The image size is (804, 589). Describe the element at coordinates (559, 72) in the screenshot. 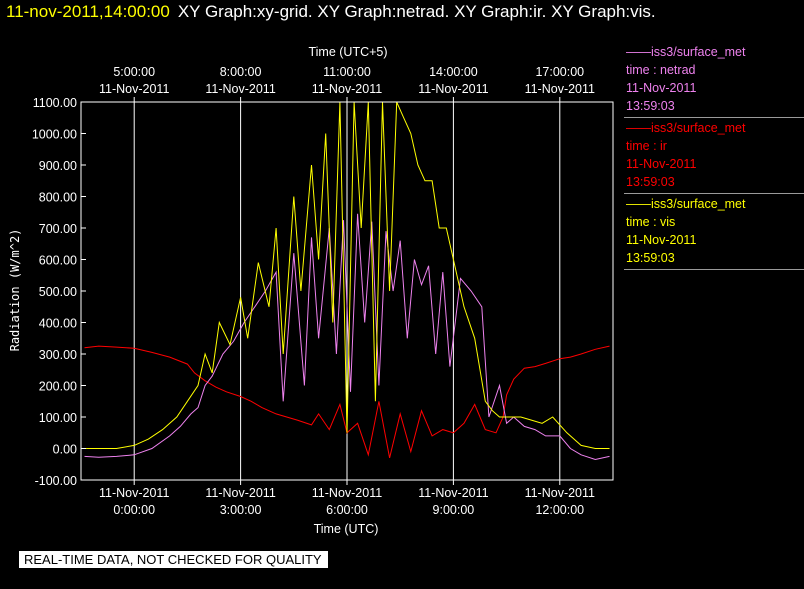

I see `top-tick-time: 17:00:00` at that location.